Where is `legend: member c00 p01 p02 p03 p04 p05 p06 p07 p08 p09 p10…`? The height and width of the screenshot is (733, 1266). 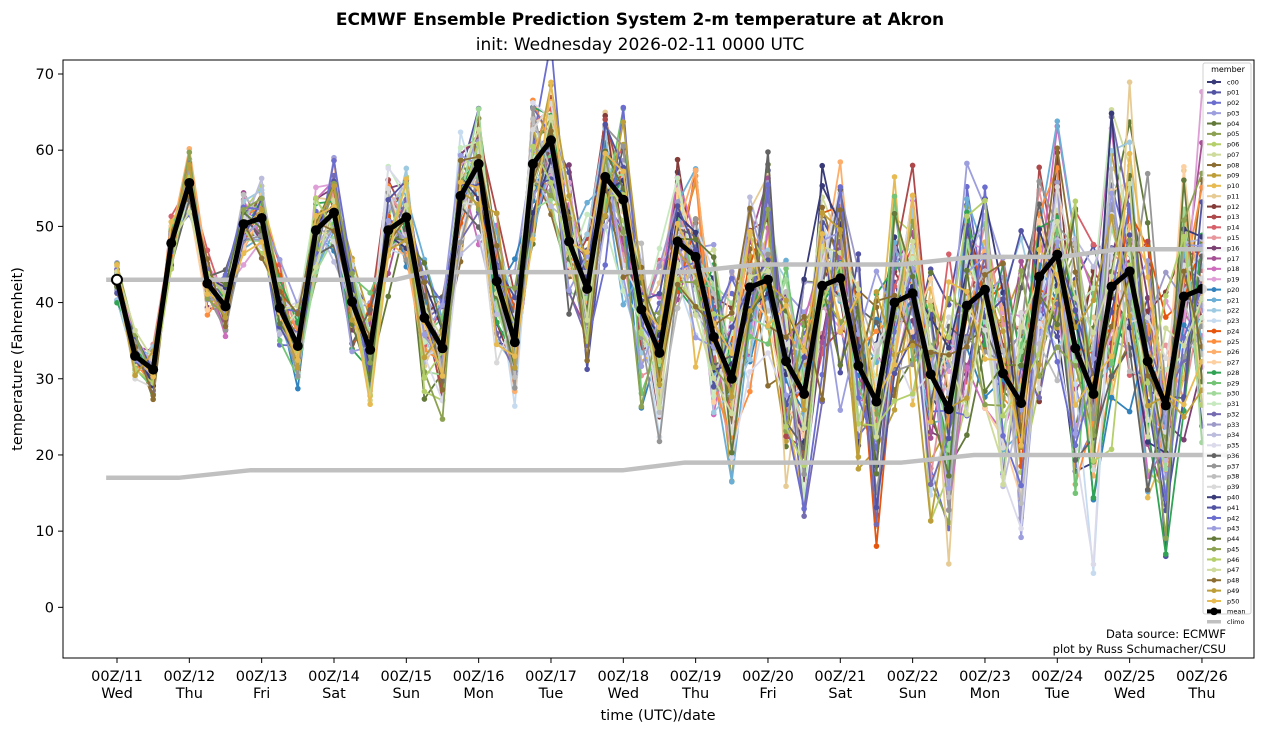
legend: member c00 p01 p02 p03 p04 p05 p06 p07 p08 p09 p10… is located at coordinates (1227, 344).